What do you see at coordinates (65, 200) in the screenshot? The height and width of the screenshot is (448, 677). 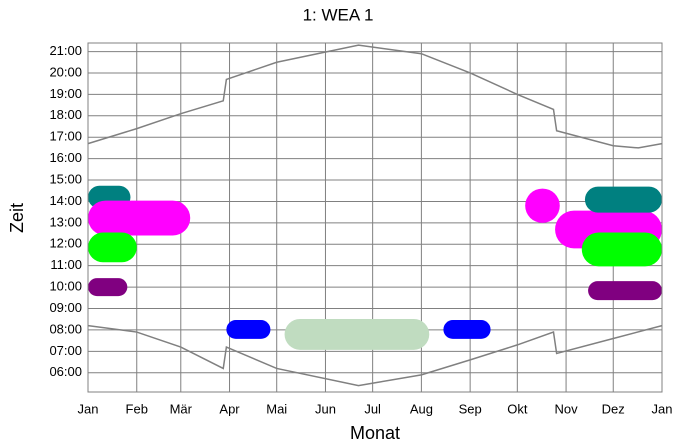 I see `y-tick-label: 14:00` at bounding box center [65, 200].